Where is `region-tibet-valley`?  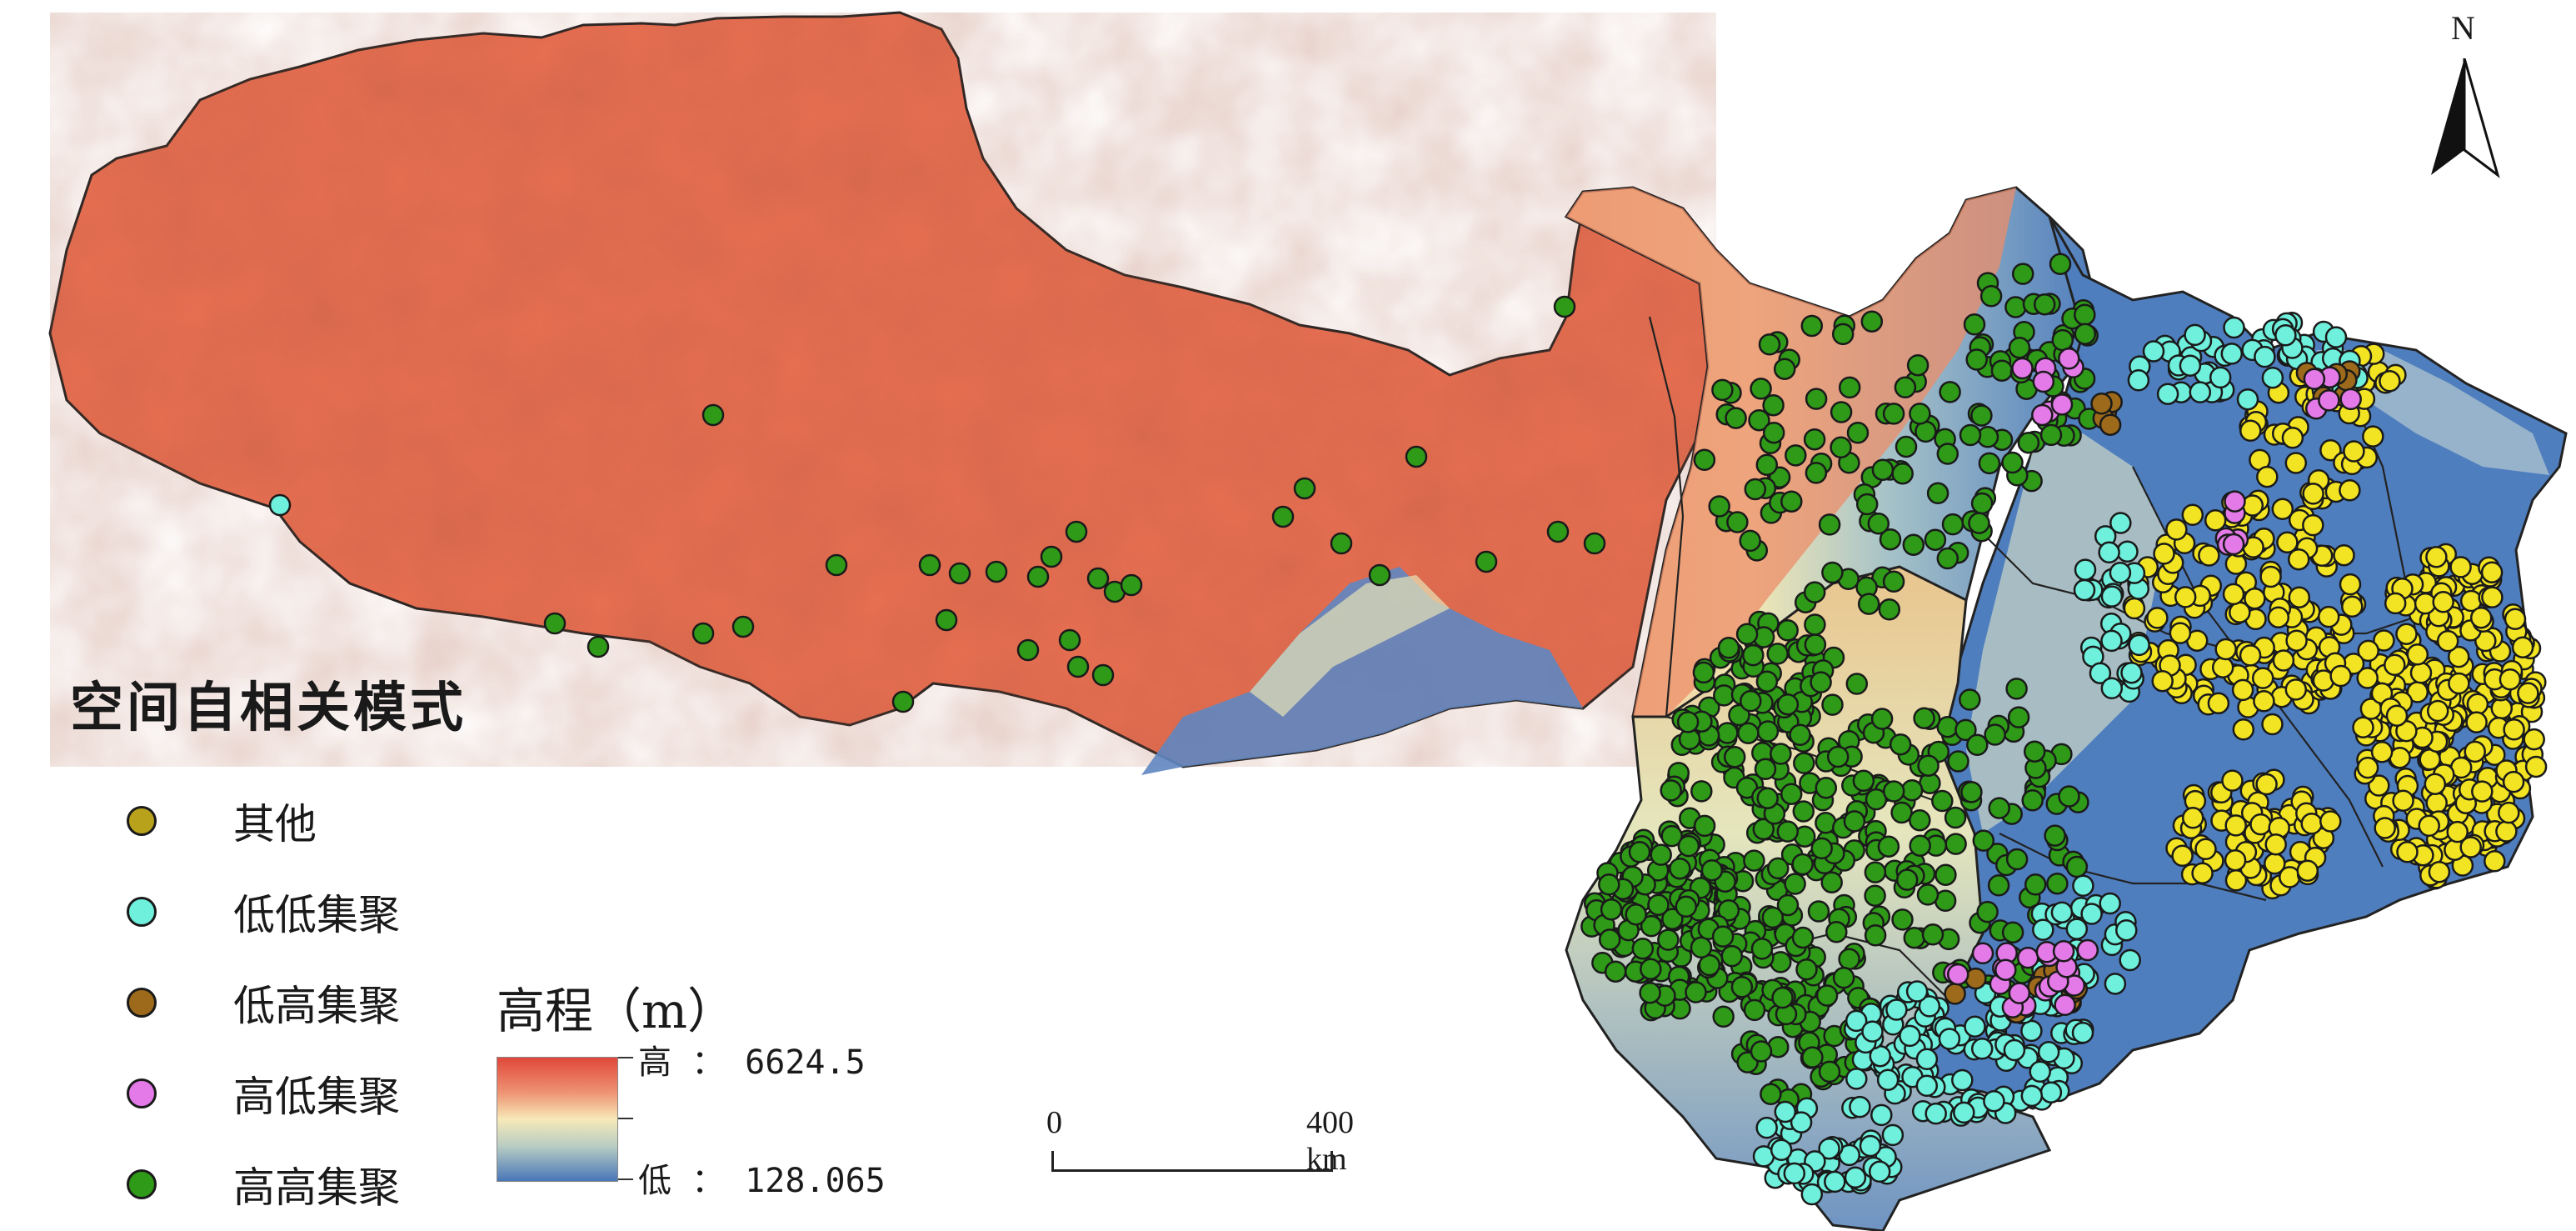
region-tibet-valley is located at coordinates (1362, 671).